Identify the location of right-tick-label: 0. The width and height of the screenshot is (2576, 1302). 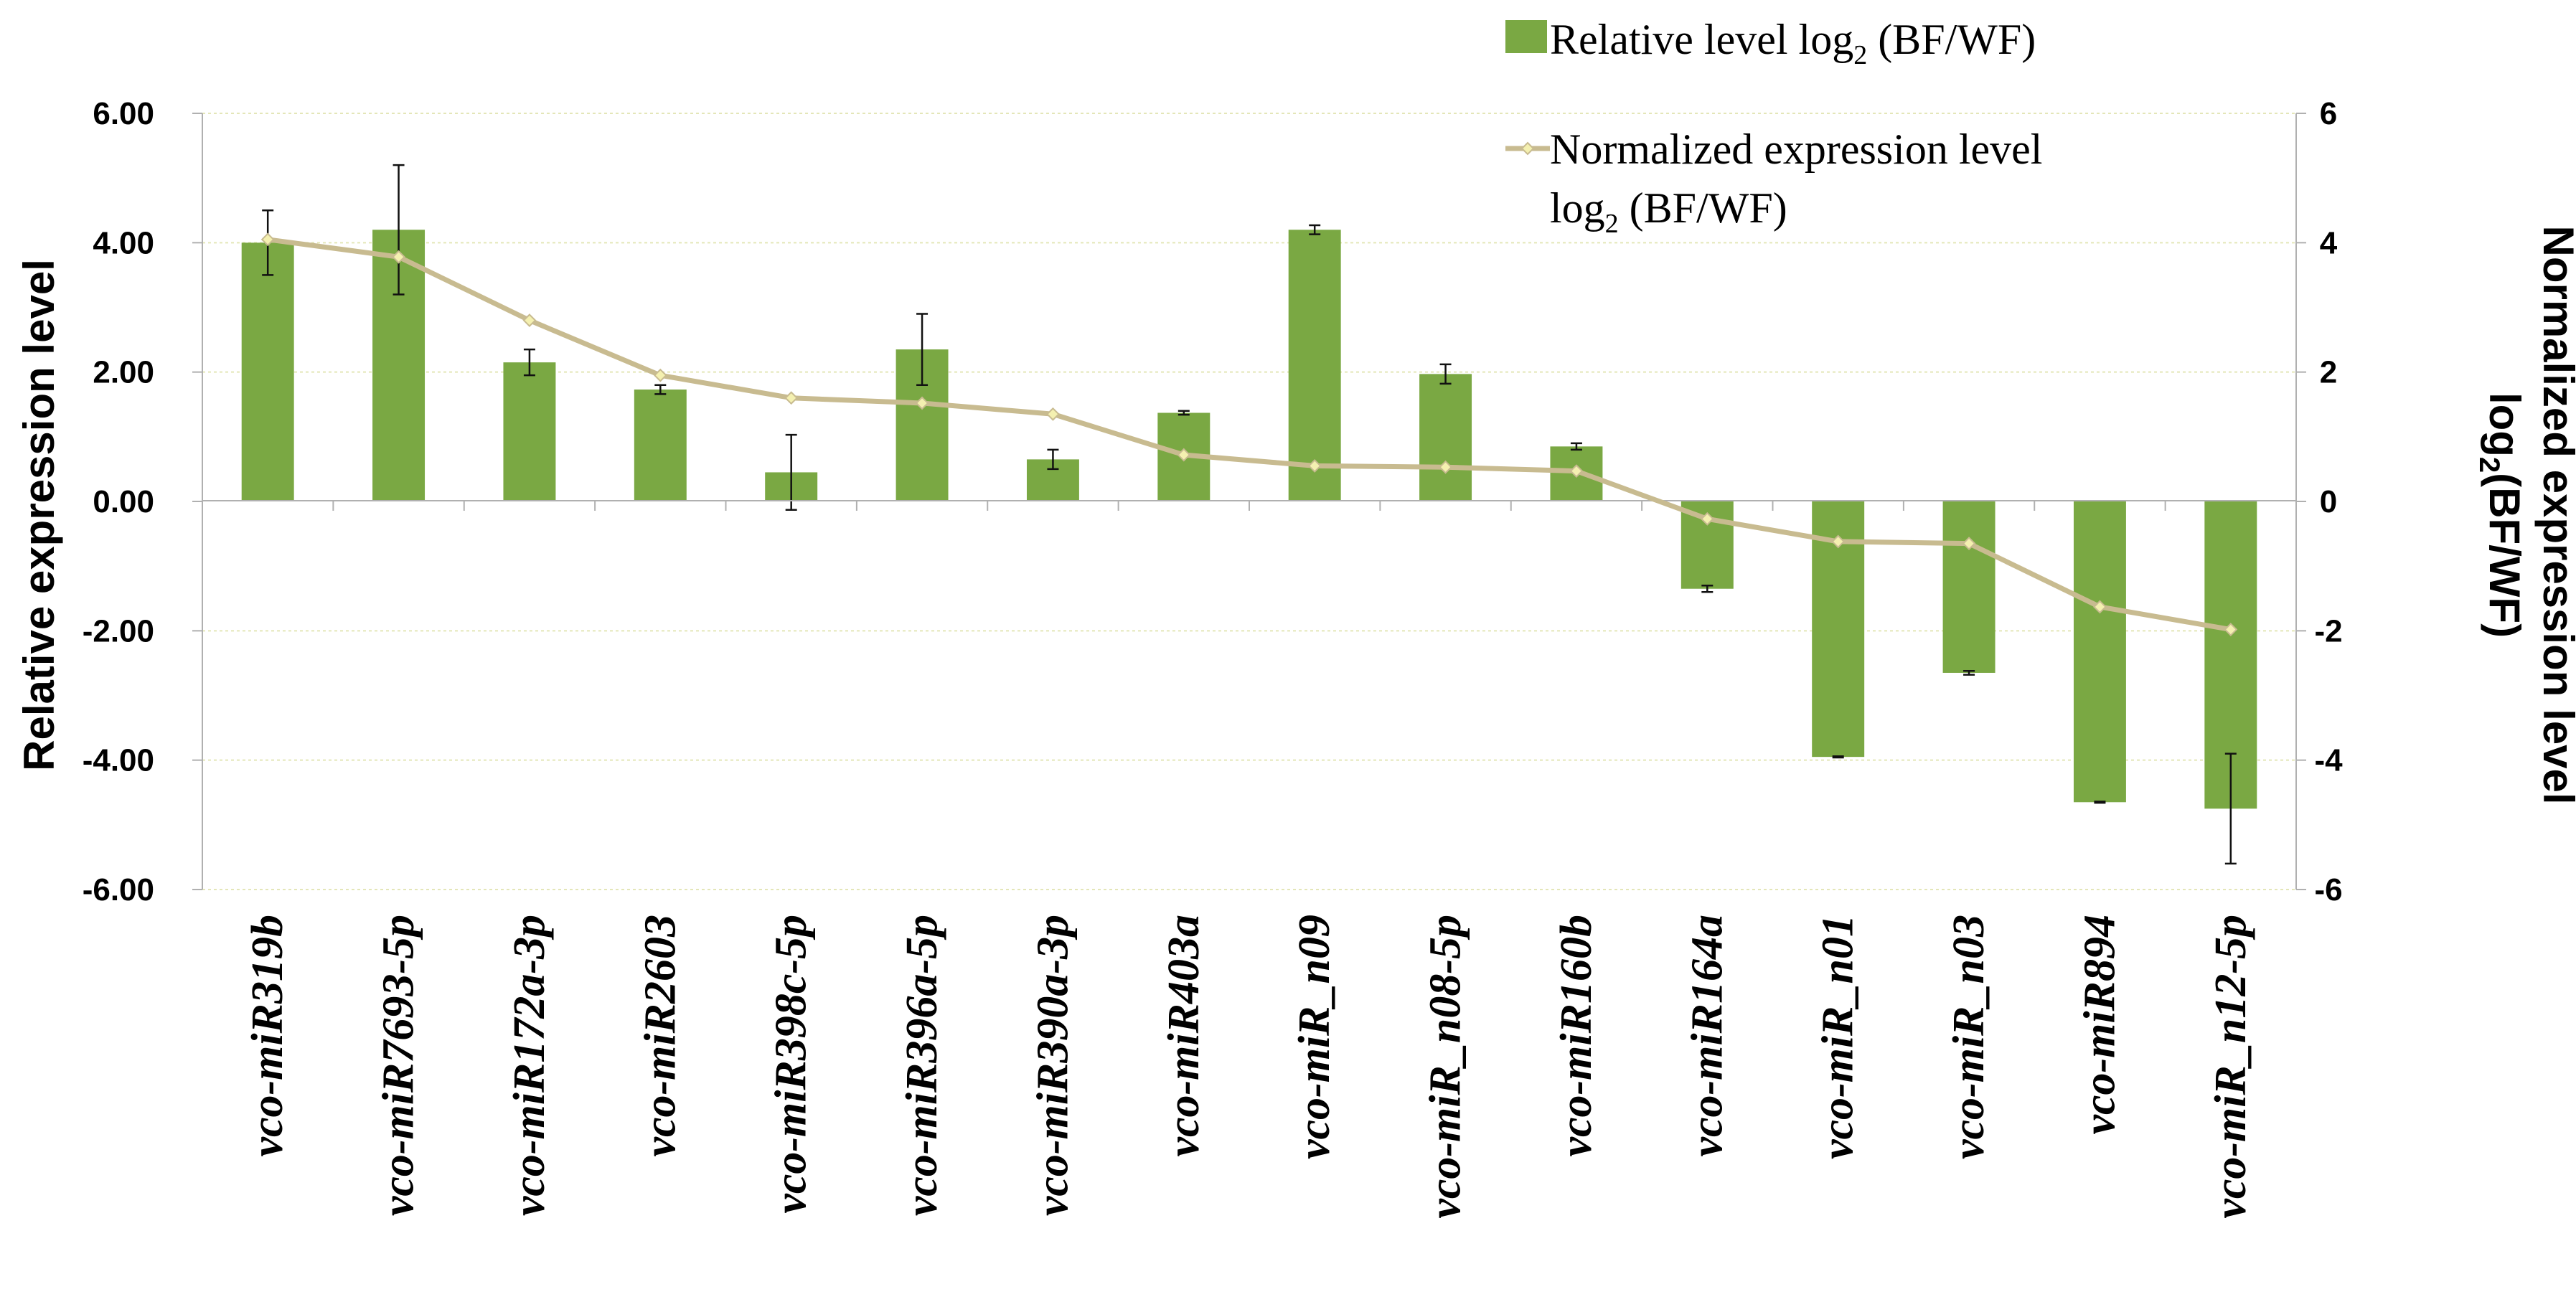
(2328, 501).